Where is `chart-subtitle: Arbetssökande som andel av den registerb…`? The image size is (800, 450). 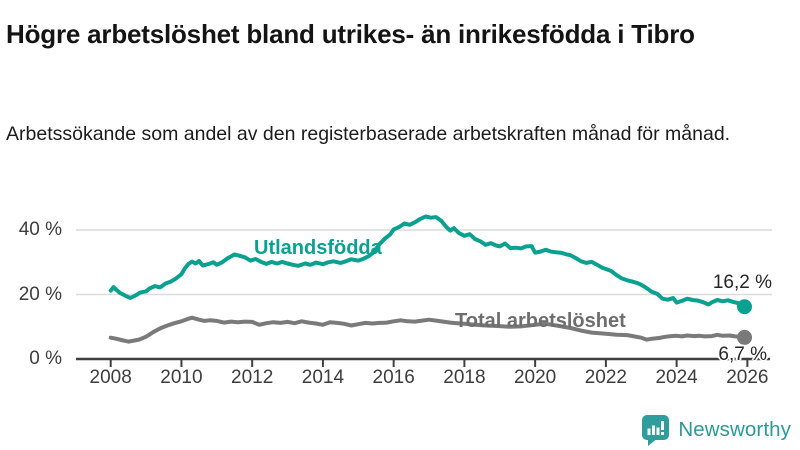
chart-subtitle: Arbetssökande som andel av den registerb… is located at coordinates (368, 133).